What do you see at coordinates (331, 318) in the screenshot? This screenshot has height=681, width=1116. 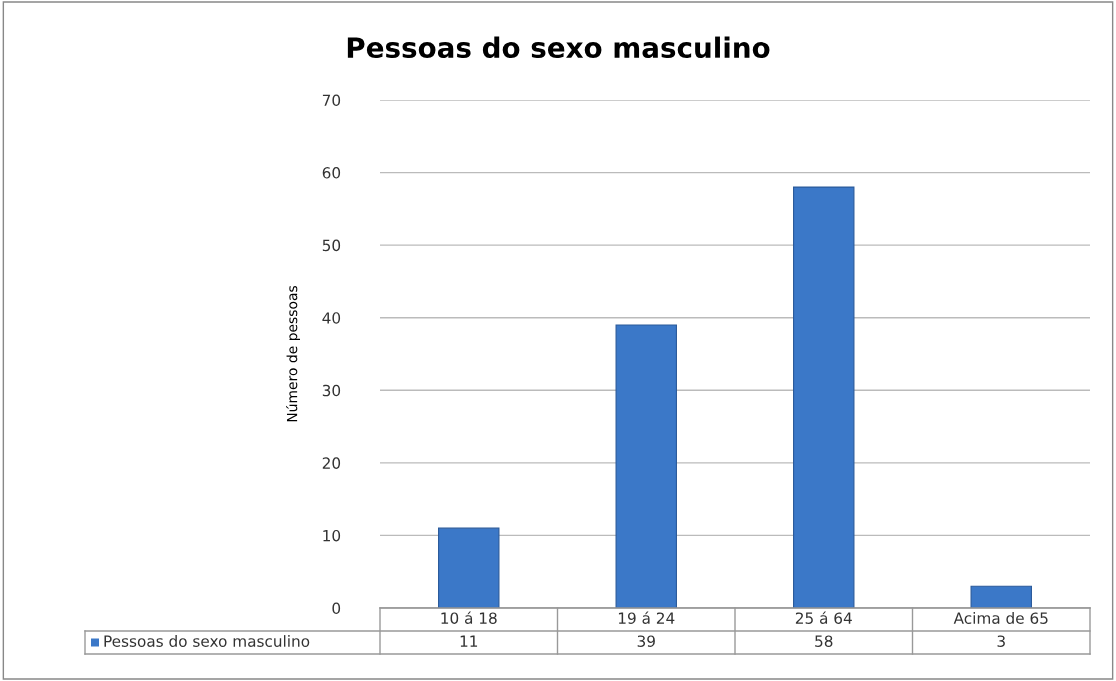 I see `y-tick-label: 40` at bounding box center [331, 318].